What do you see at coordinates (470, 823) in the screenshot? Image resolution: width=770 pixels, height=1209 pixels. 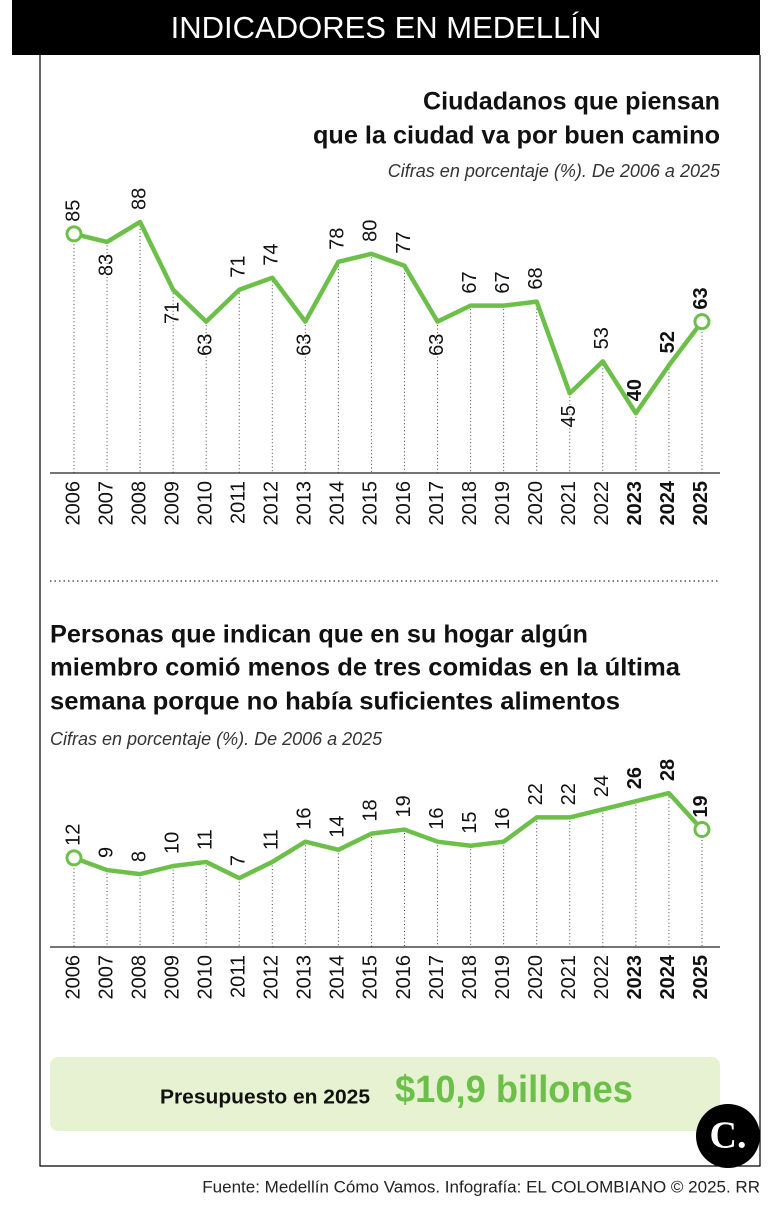 I see `value-label: 15` at bounding box center [470, 823].